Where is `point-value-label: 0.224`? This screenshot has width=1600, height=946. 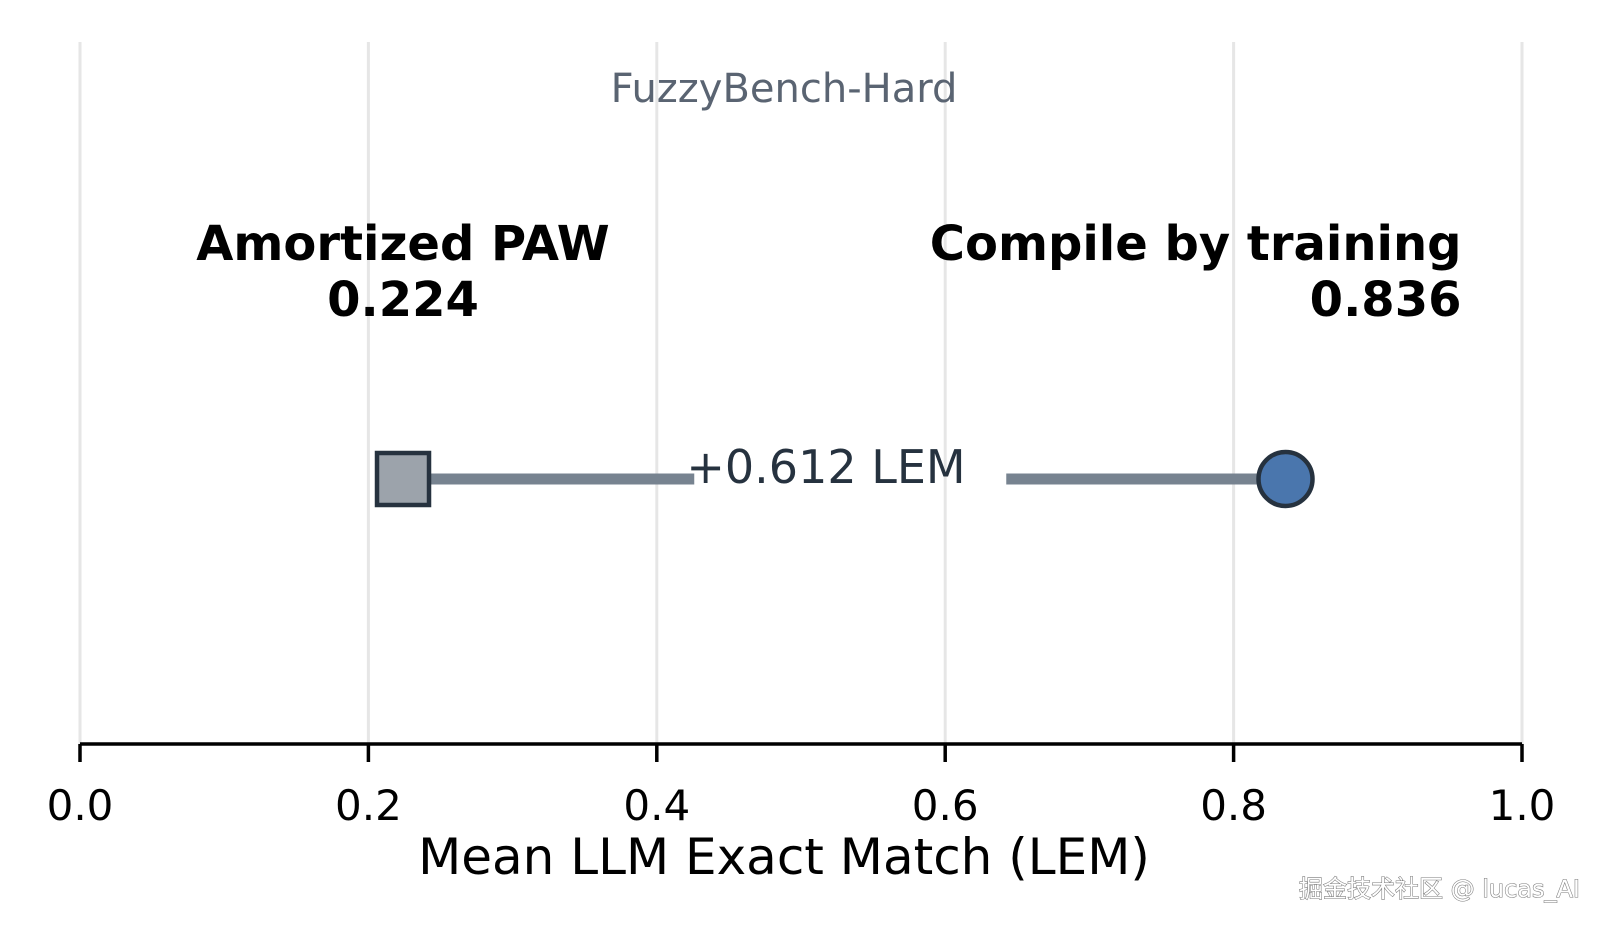
point-value-label: 0.224 is located at coordinates (403, 300).